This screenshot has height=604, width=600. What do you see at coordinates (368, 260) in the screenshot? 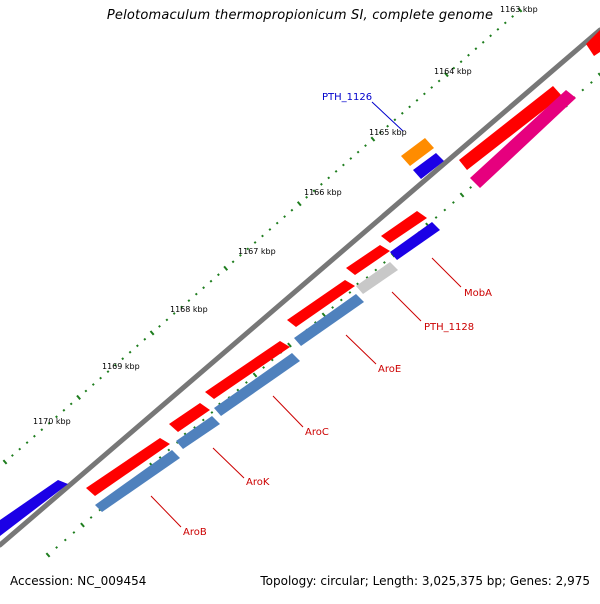
I see `gene-pth1128-forward` at bounding box center [368, 260].